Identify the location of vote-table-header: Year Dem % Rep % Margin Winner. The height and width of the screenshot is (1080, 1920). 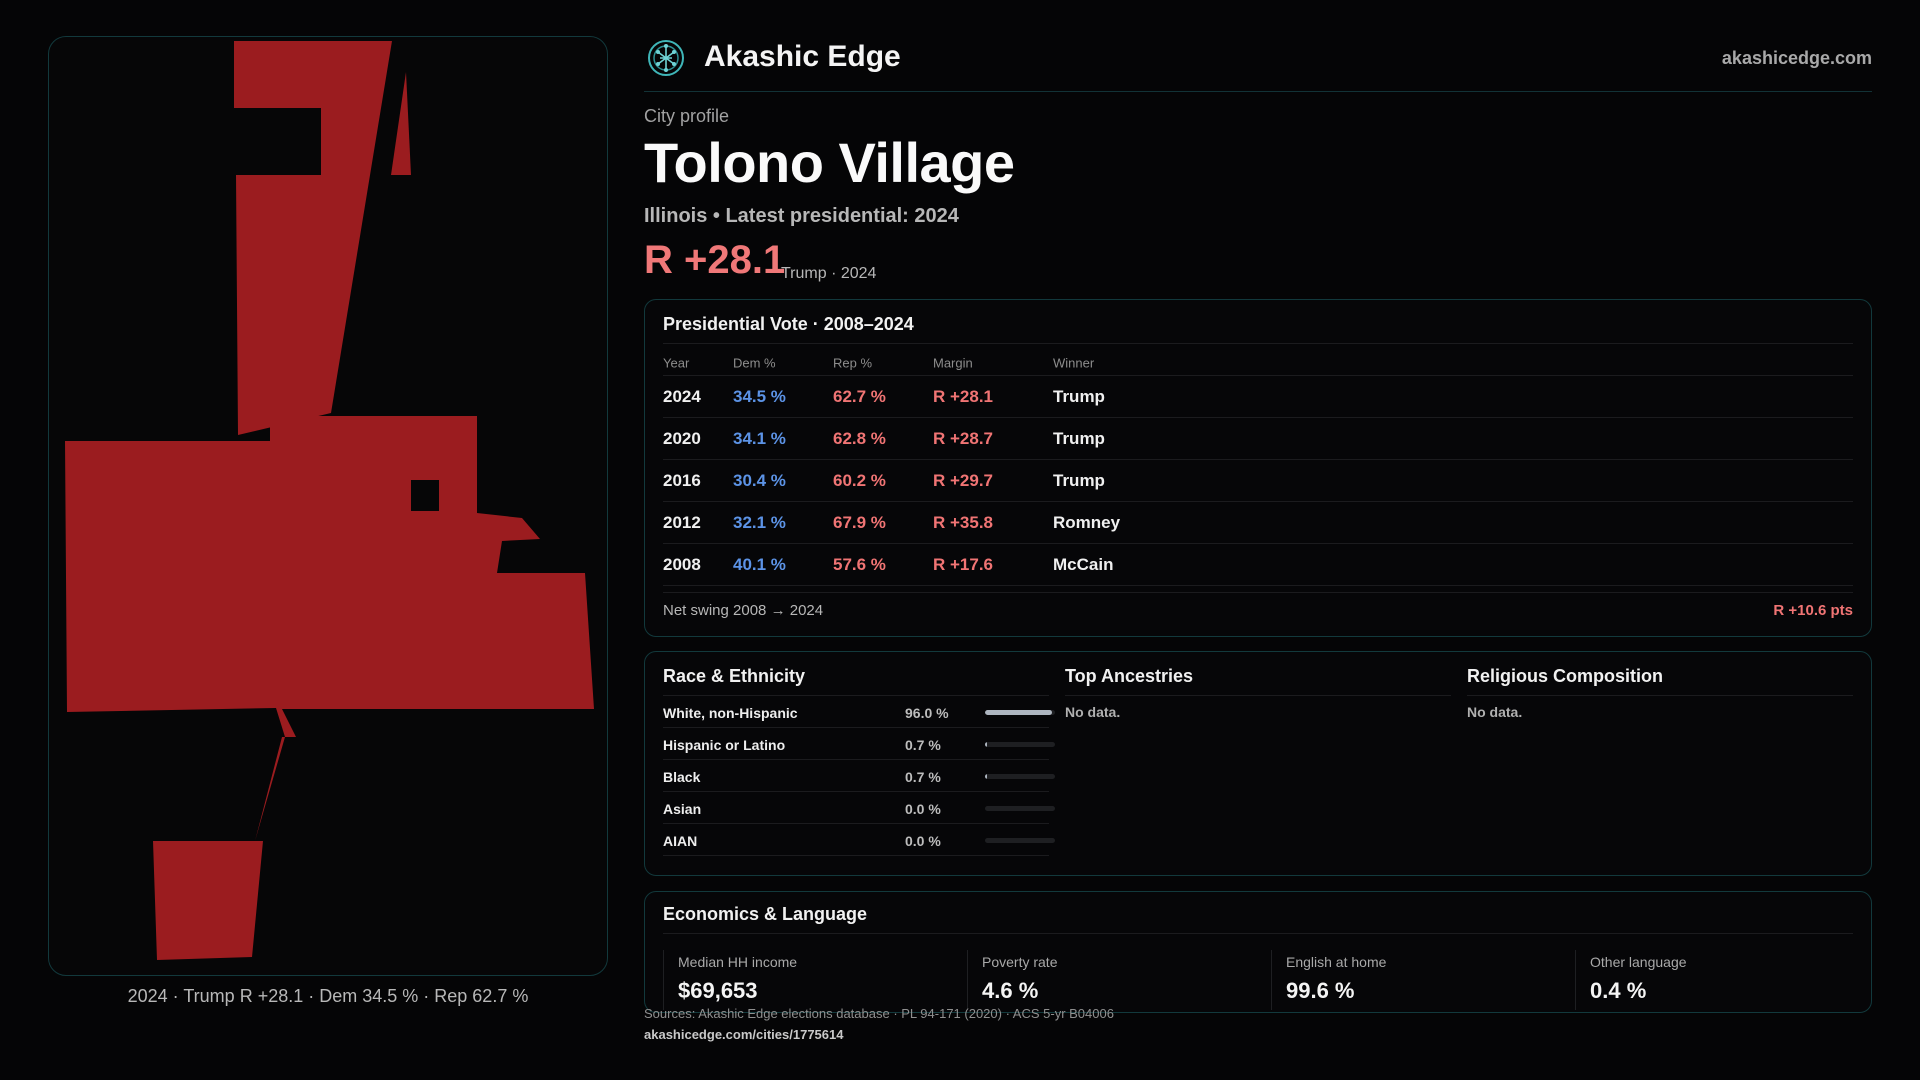
(1258, 363).